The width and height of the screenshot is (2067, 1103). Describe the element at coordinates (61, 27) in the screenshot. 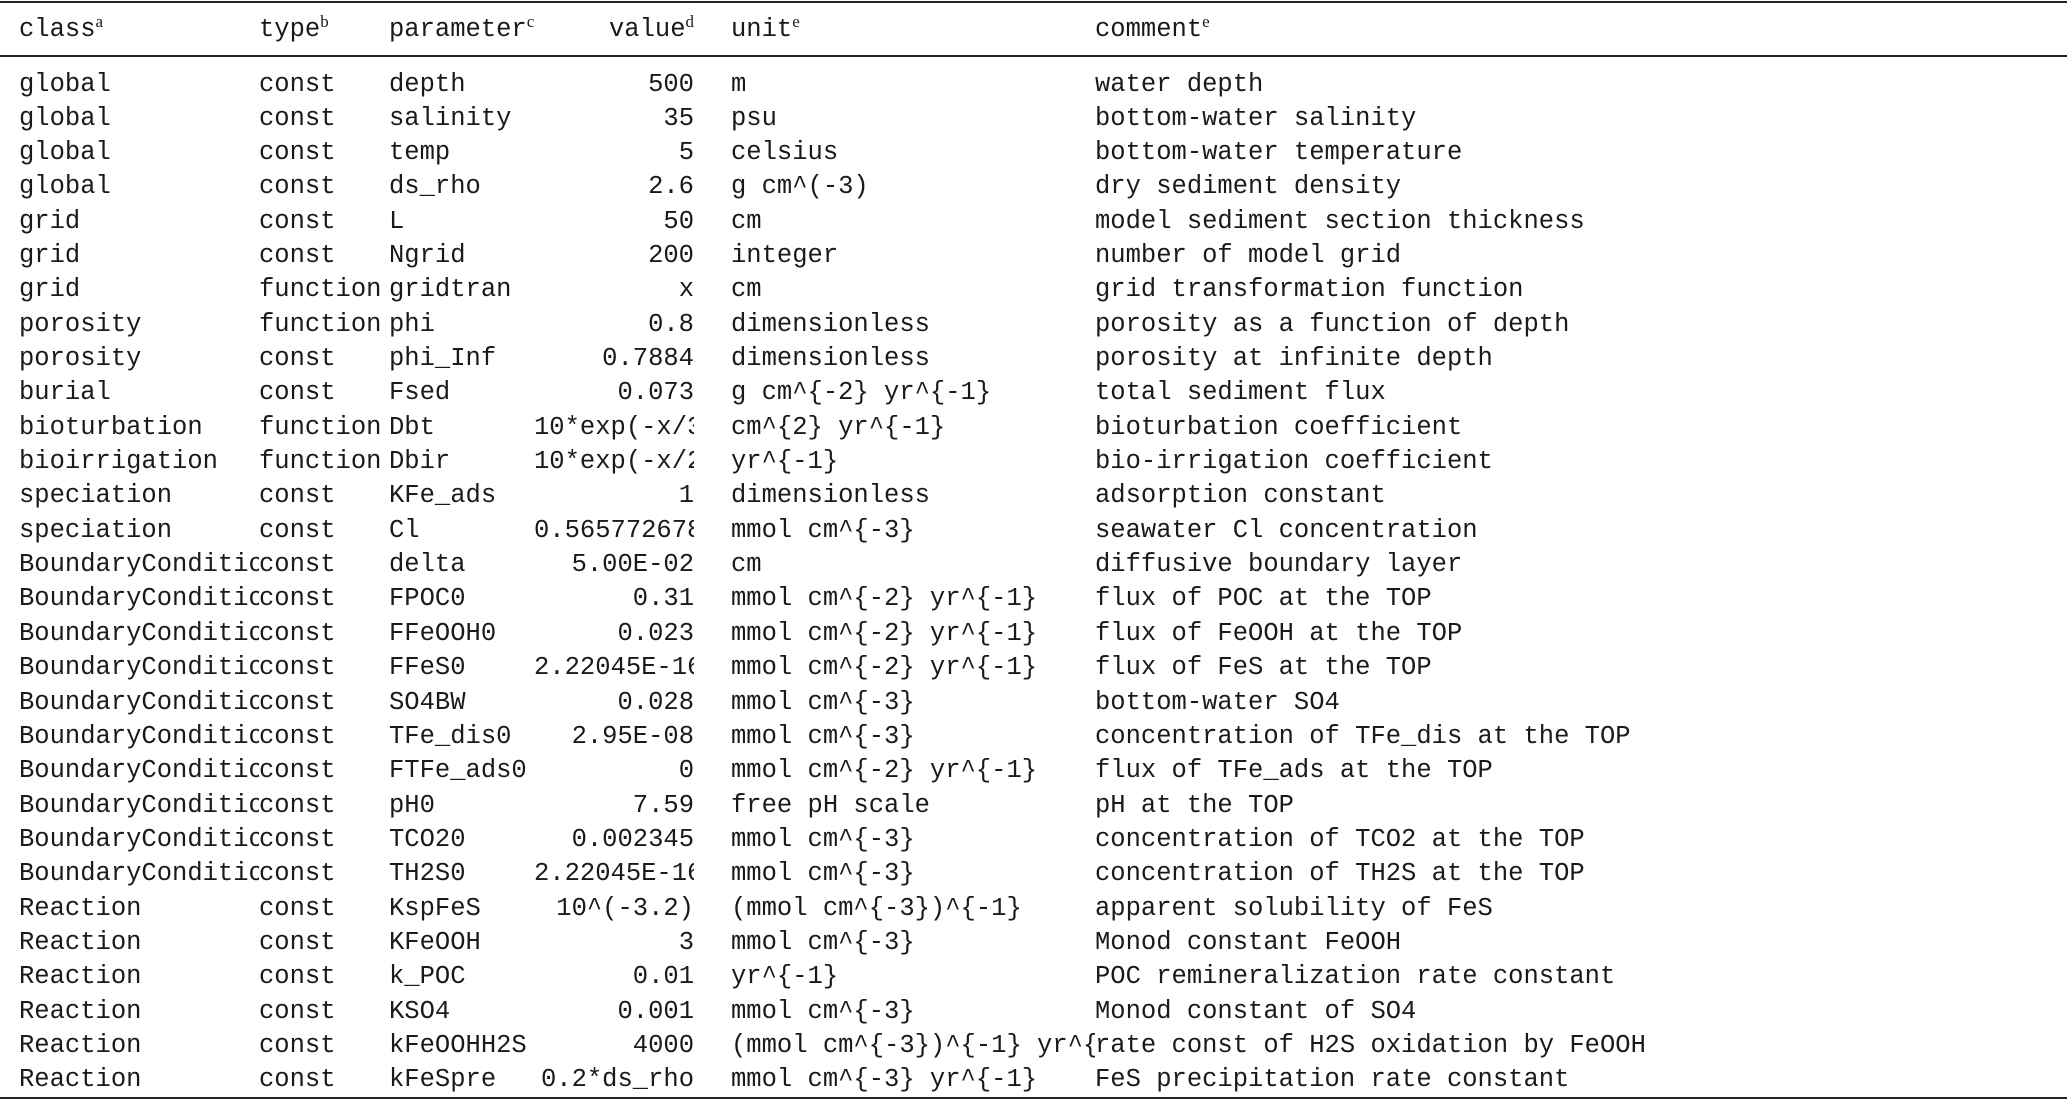

I see `header-class: classa` at that location.